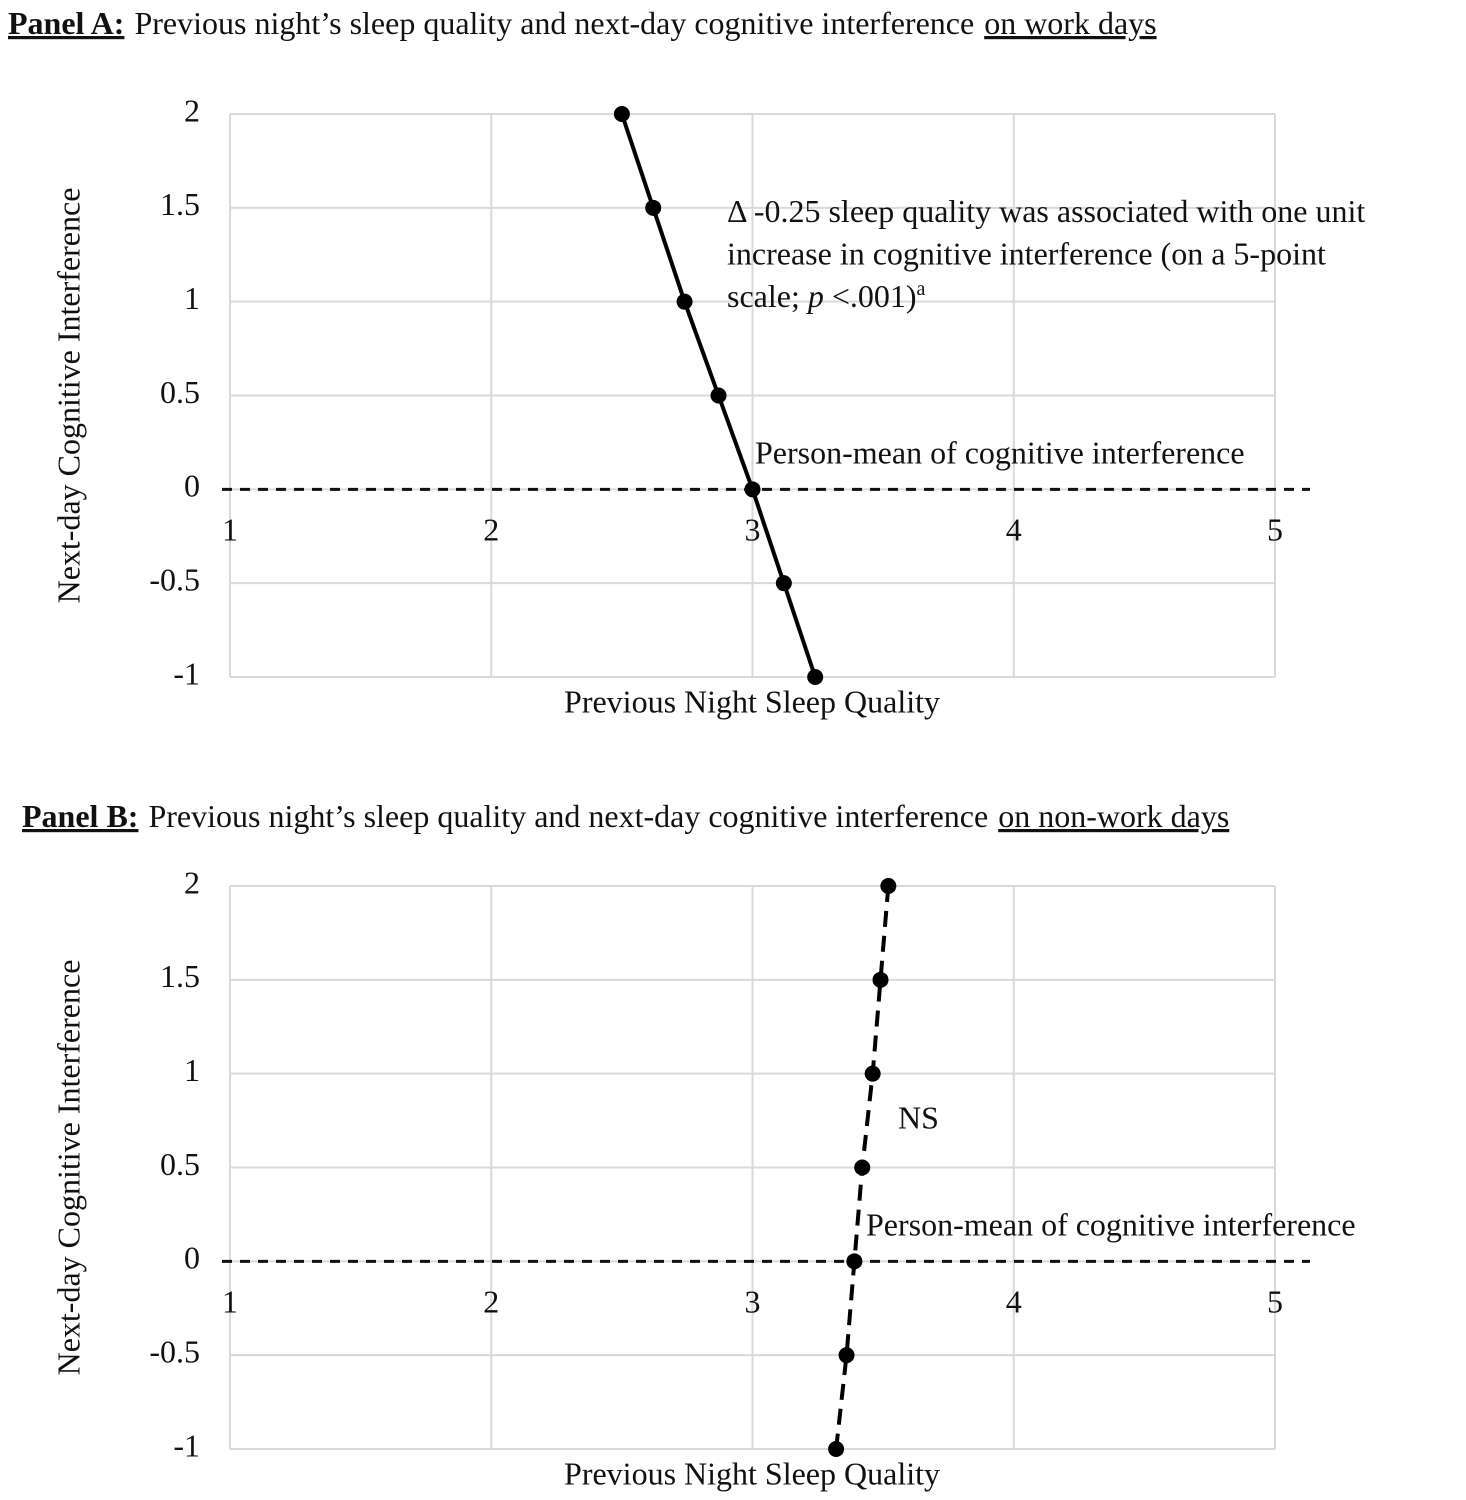 Image resolution: width=1466 pixels, height=1500 pixels. What do you see at coordinates (80, 816) in the screenshot?
I see `panel-label: Panel B:` at bounding box center [80, 816].